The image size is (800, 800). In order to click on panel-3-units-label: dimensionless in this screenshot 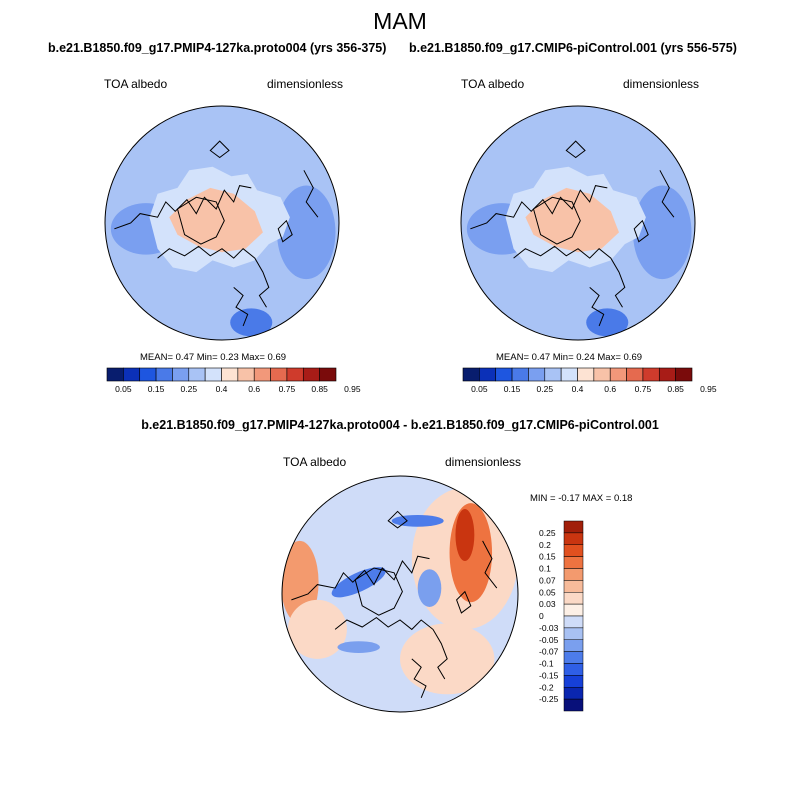, I will do `click(483, 462)`.